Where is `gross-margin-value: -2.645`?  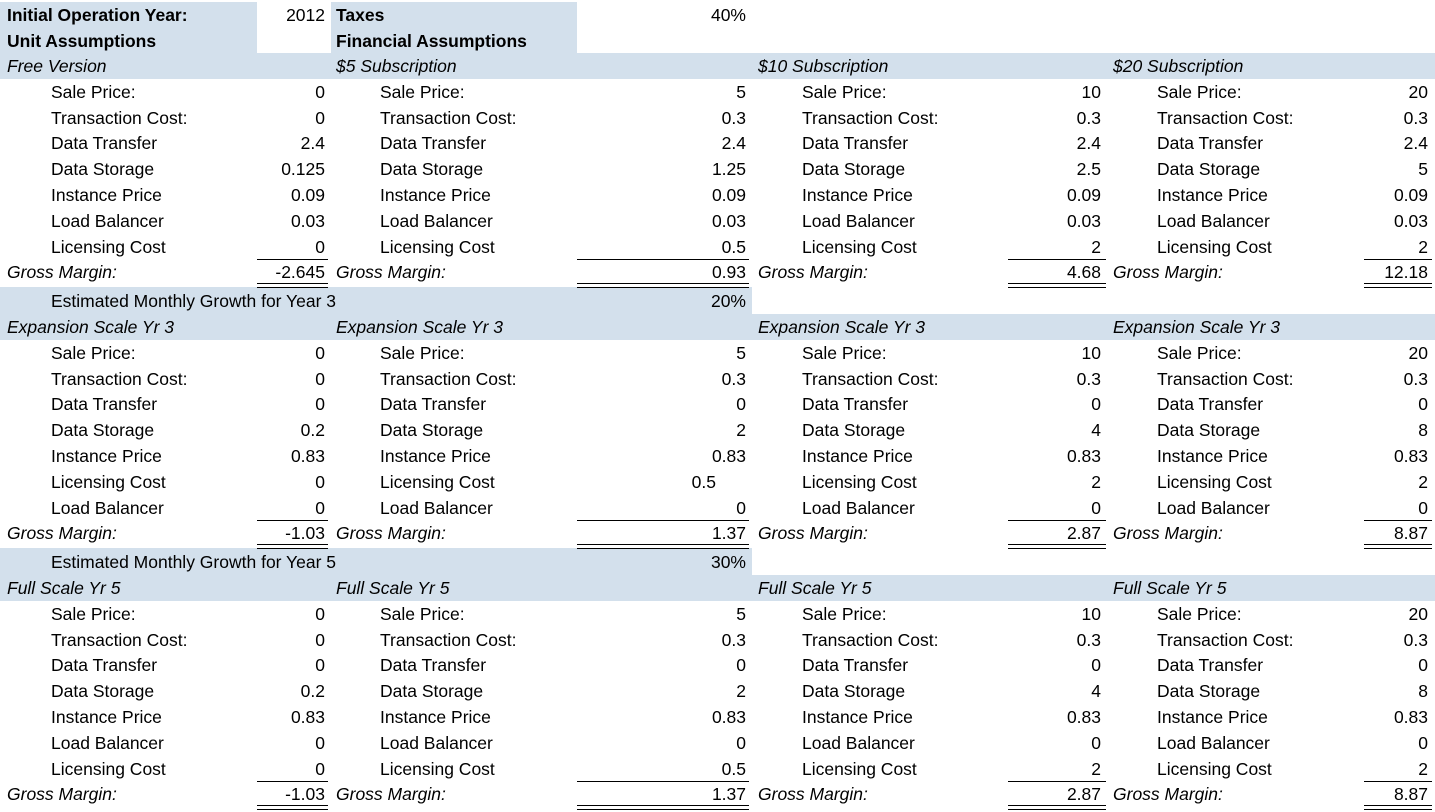
gross-margin-value: -2.645 is located at coordinates (300, 272).